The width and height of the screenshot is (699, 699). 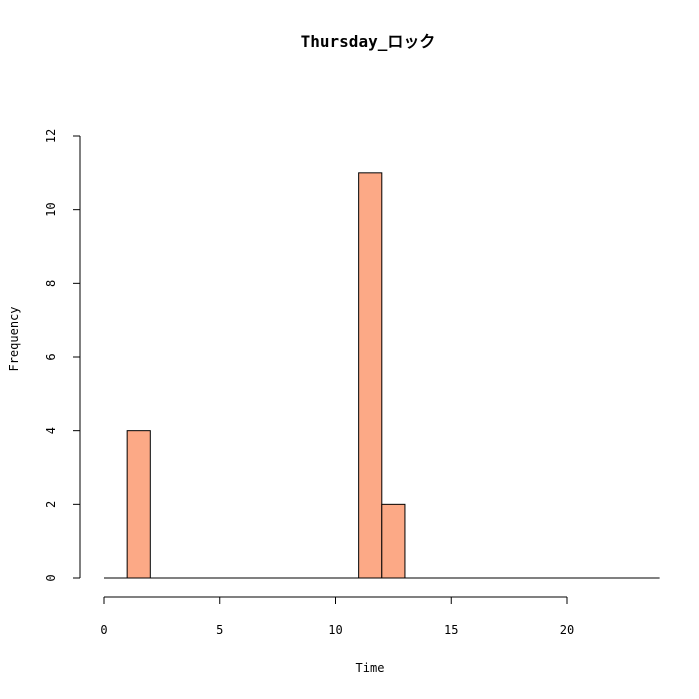 I want to click on y-tick-label: 2, so click(x=51, y=504).